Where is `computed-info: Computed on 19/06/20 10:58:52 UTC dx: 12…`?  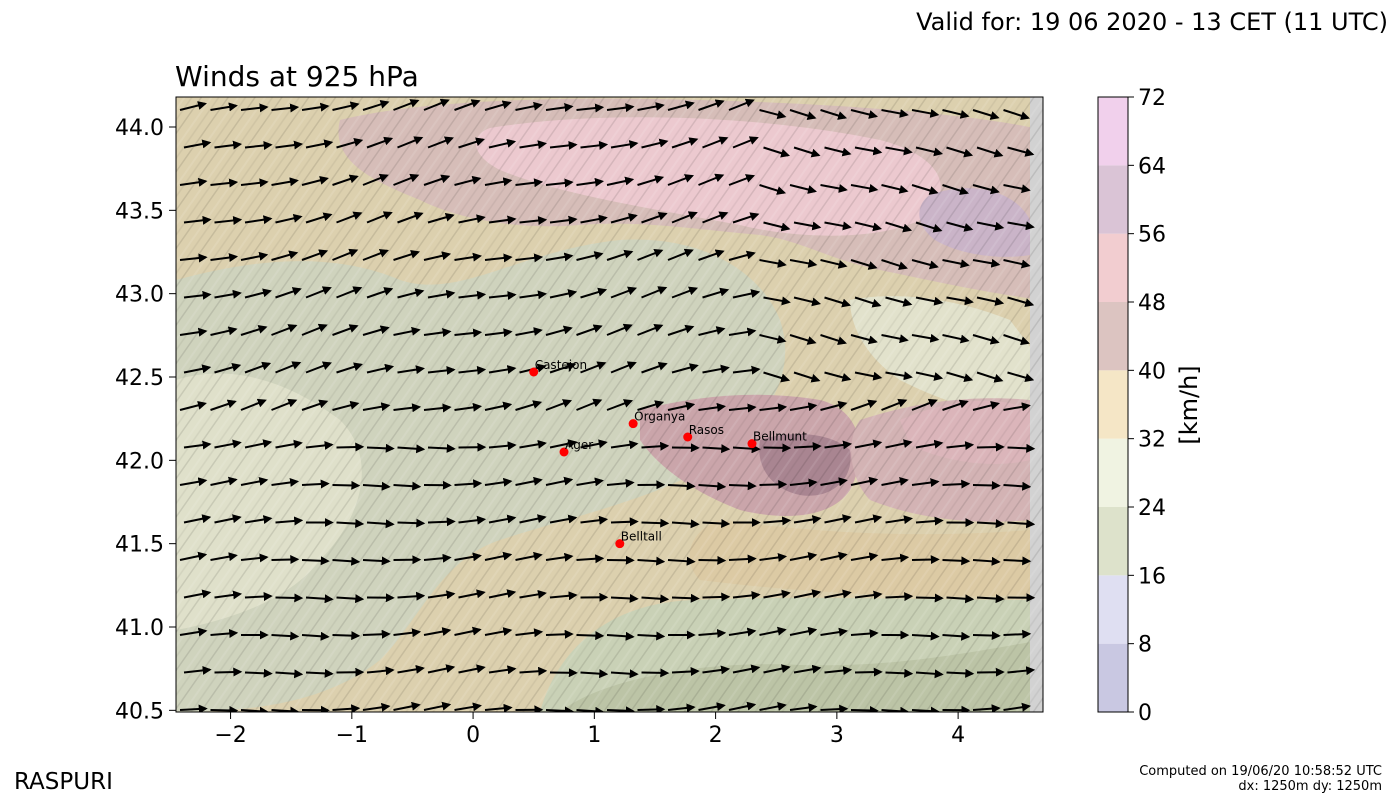 computed-info: Computed on 19/06/20 10:58:52 UTC dx: 12… is located at coordinates (1260, 779).